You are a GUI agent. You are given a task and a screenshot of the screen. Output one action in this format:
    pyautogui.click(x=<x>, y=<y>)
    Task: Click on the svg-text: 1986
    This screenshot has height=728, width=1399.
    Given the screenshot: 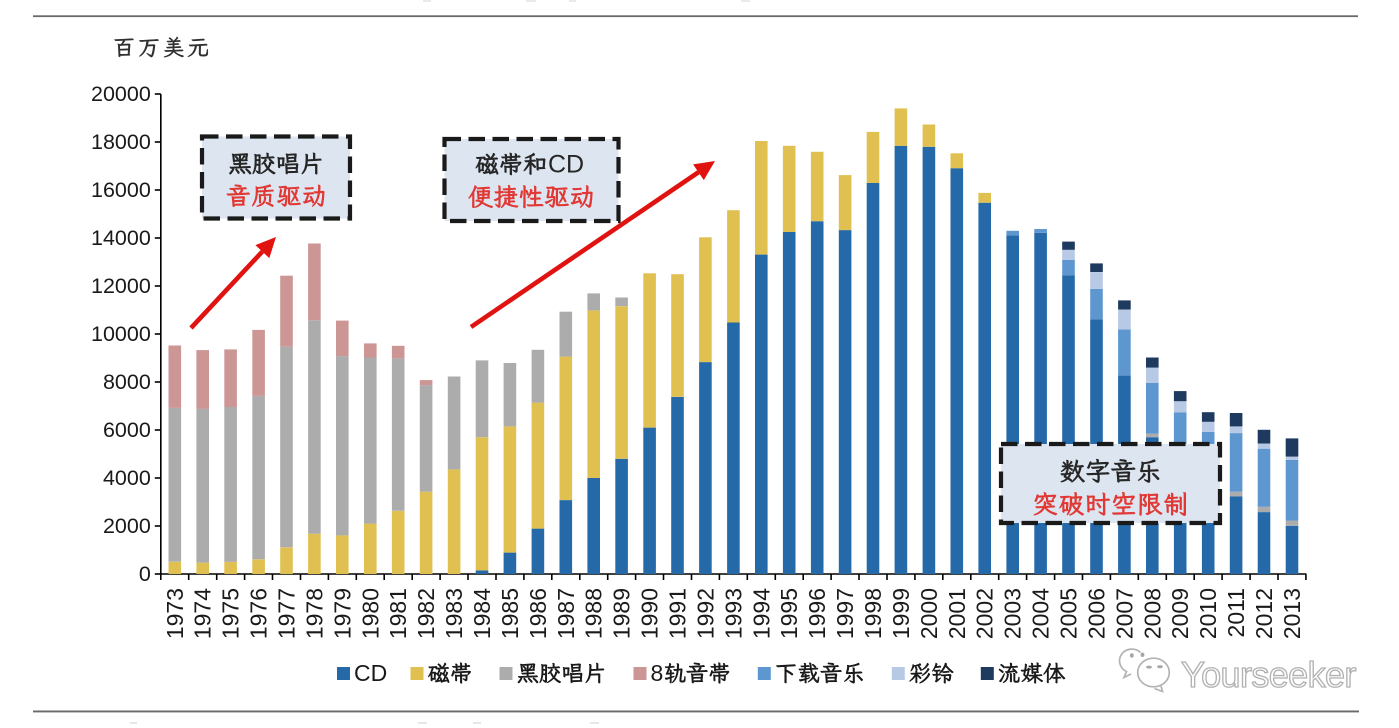 What is the action you would take?
    pyautogui.click(x=538, y=613)
    